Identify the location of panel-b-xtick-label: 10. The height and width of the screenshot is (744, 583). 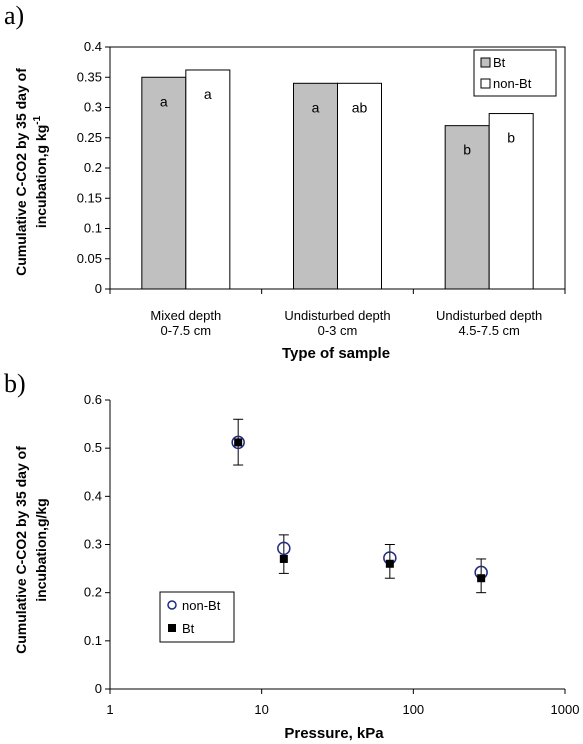
(261, 709).